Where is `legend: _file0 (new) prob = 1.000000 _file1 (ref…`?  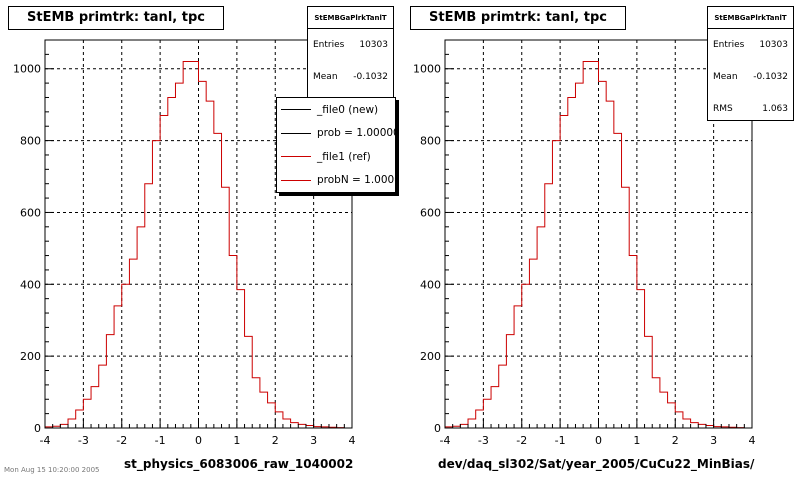
legend: _file0 (new) prob = 1.000000 _file1 (ref… is located at coordinates (336, 145).